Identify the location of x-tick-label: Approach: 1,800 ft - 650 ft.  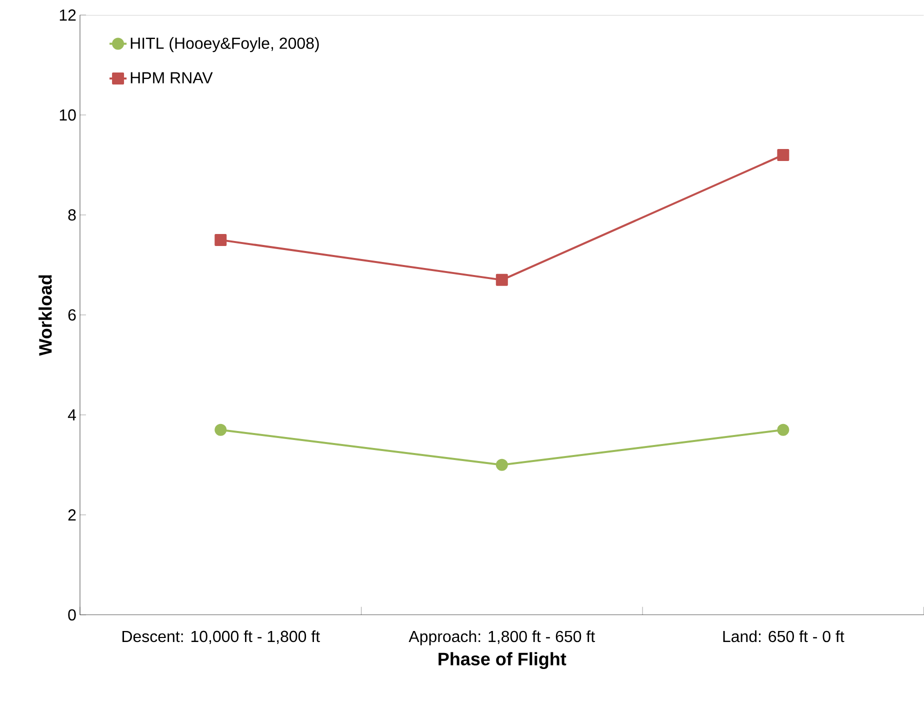
(501, 638).